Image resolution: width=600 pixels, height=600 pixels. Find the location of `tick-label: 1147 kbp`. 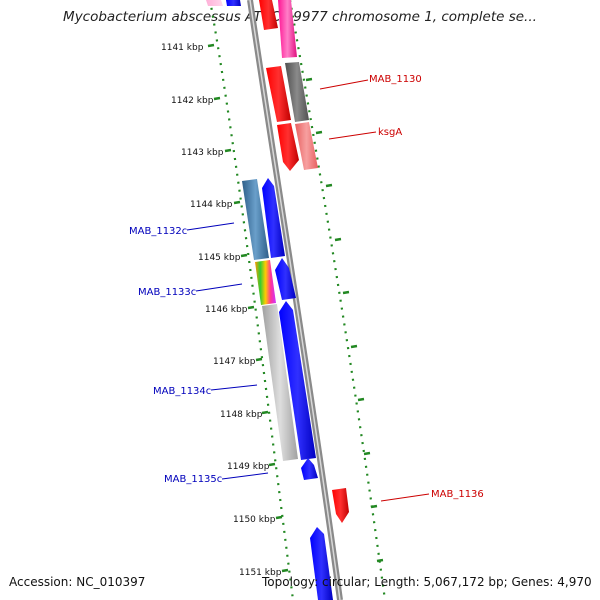

tick-label: 1147 kbp is located at coordinates (234, 362).